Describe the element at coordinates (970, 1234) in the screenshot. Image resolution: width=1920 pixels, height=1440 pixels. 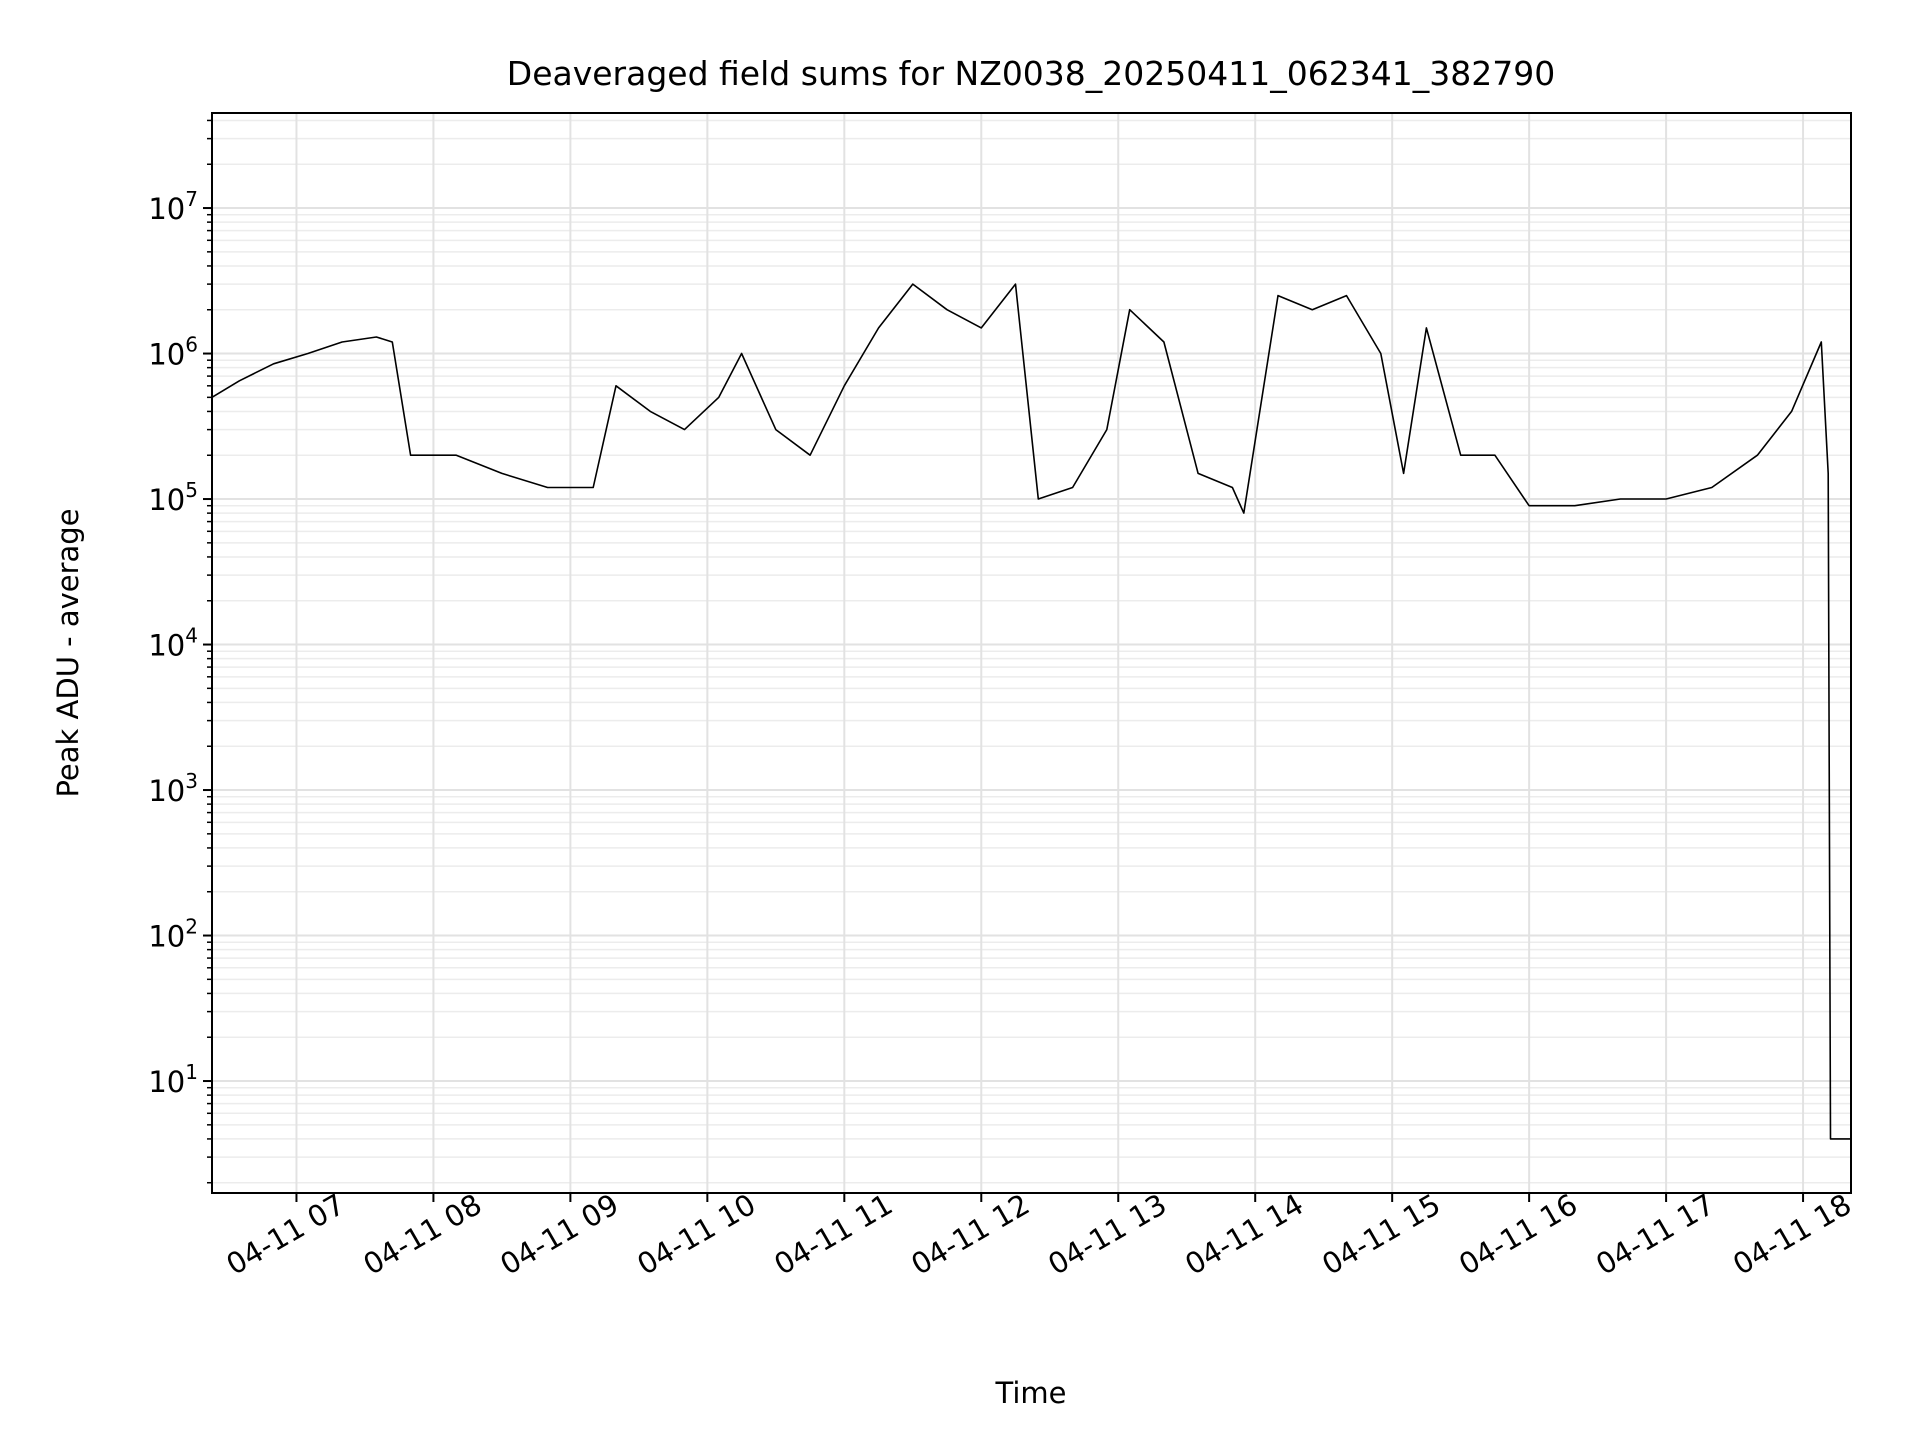
I see `x-tick-label: 04-11 12` at that location.